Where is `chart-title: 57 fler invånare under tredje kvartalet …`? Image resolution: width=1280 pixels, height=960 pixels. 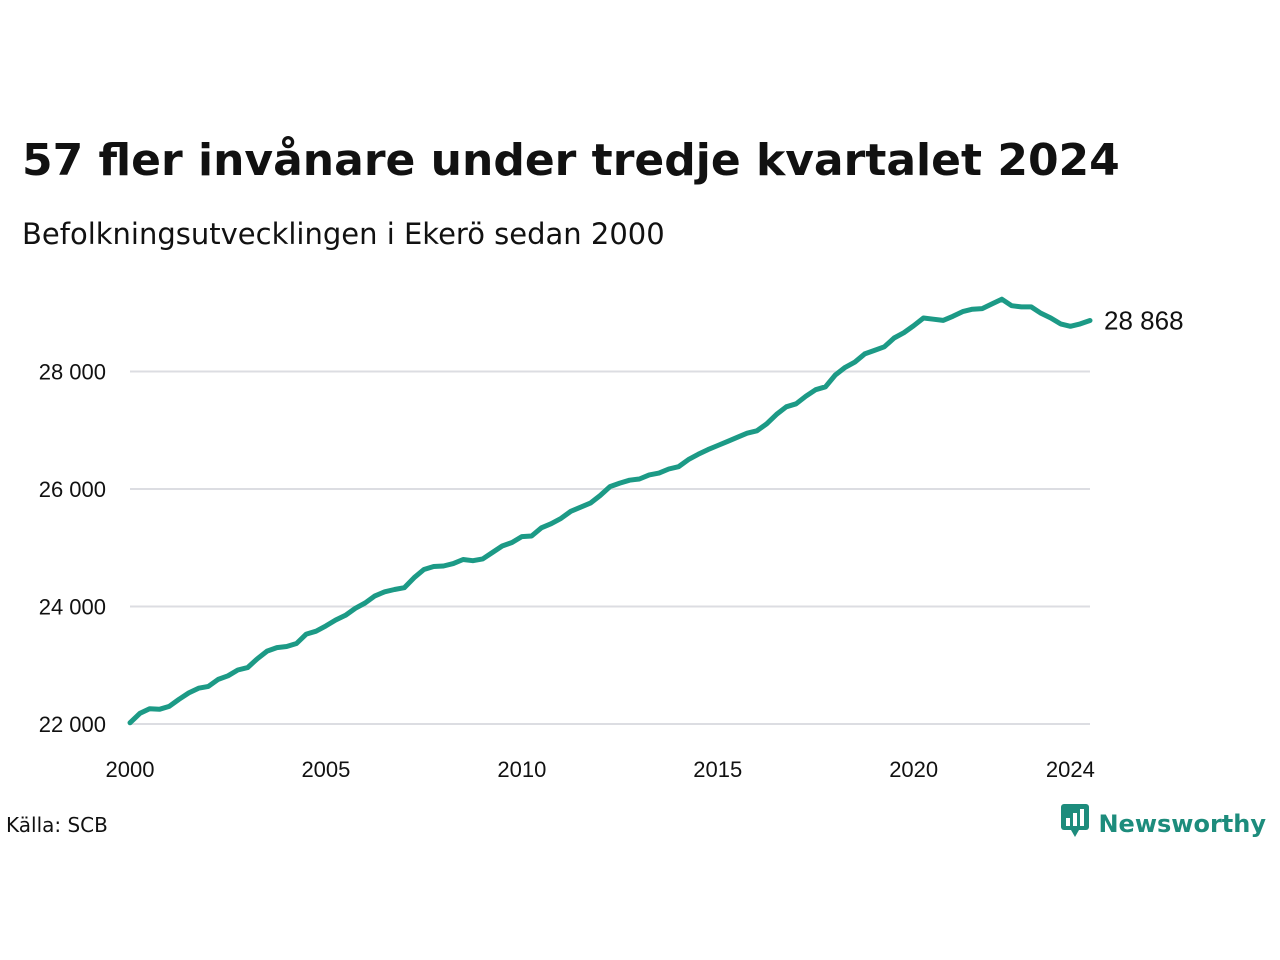 chart-title: 57 fler invånare under tredje kvartalet … is located at coordinates (571, 160).